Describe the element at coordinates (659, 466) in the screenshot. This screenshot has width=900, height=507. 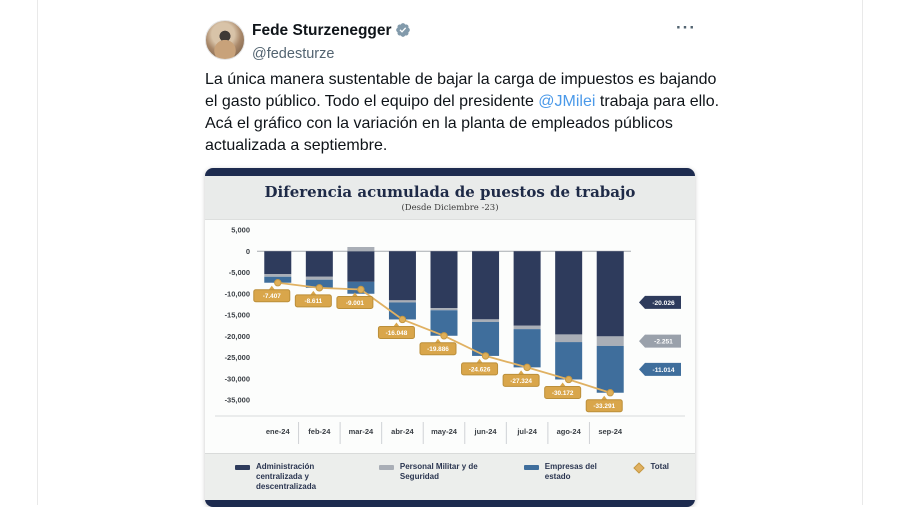
I see `legend-label: Total` at that location.